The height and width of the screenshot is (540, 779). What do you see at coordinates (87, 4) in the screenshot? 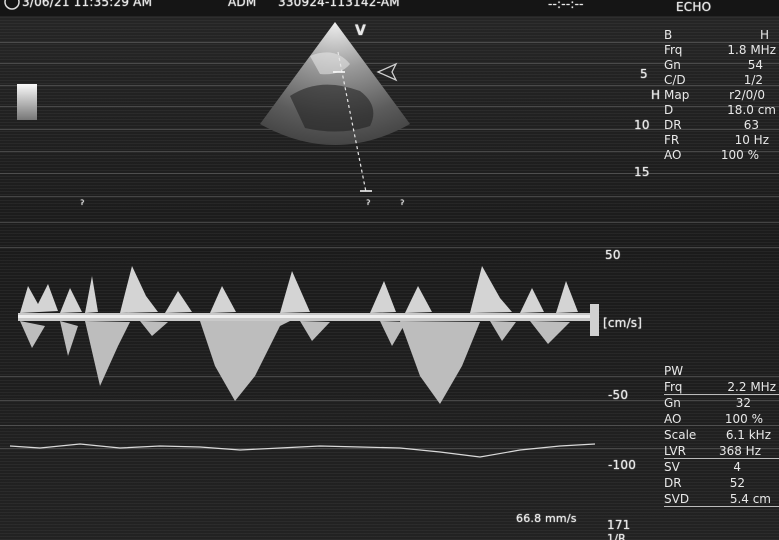
I see `header-datetime: 3/06/21 11:35:29 AM` at bounding box center [87, 4].